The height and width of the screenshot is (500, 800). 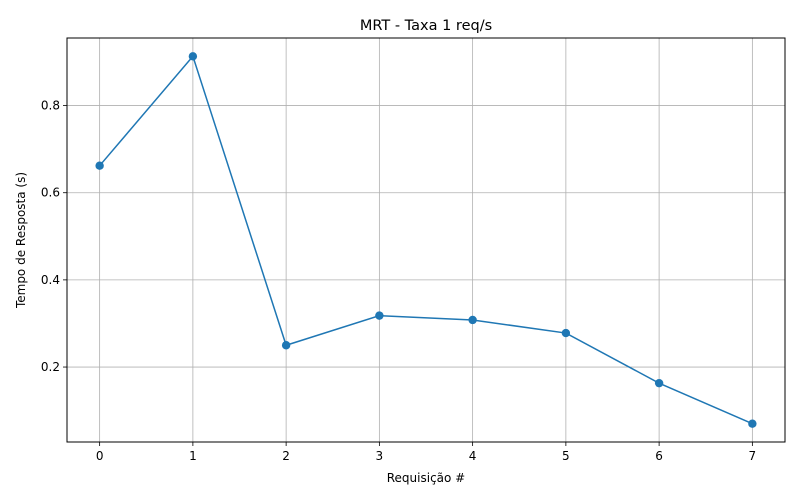 I want to click on y-tick-label: 0.4, so click(x=50, y=280).